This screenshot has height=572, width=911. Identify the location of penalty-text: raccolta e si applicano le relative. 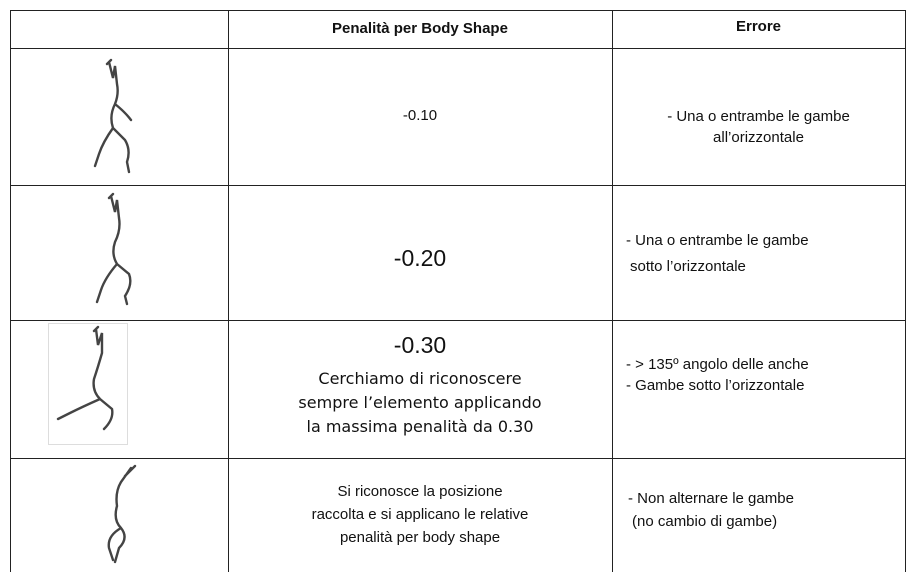
(420, 514).